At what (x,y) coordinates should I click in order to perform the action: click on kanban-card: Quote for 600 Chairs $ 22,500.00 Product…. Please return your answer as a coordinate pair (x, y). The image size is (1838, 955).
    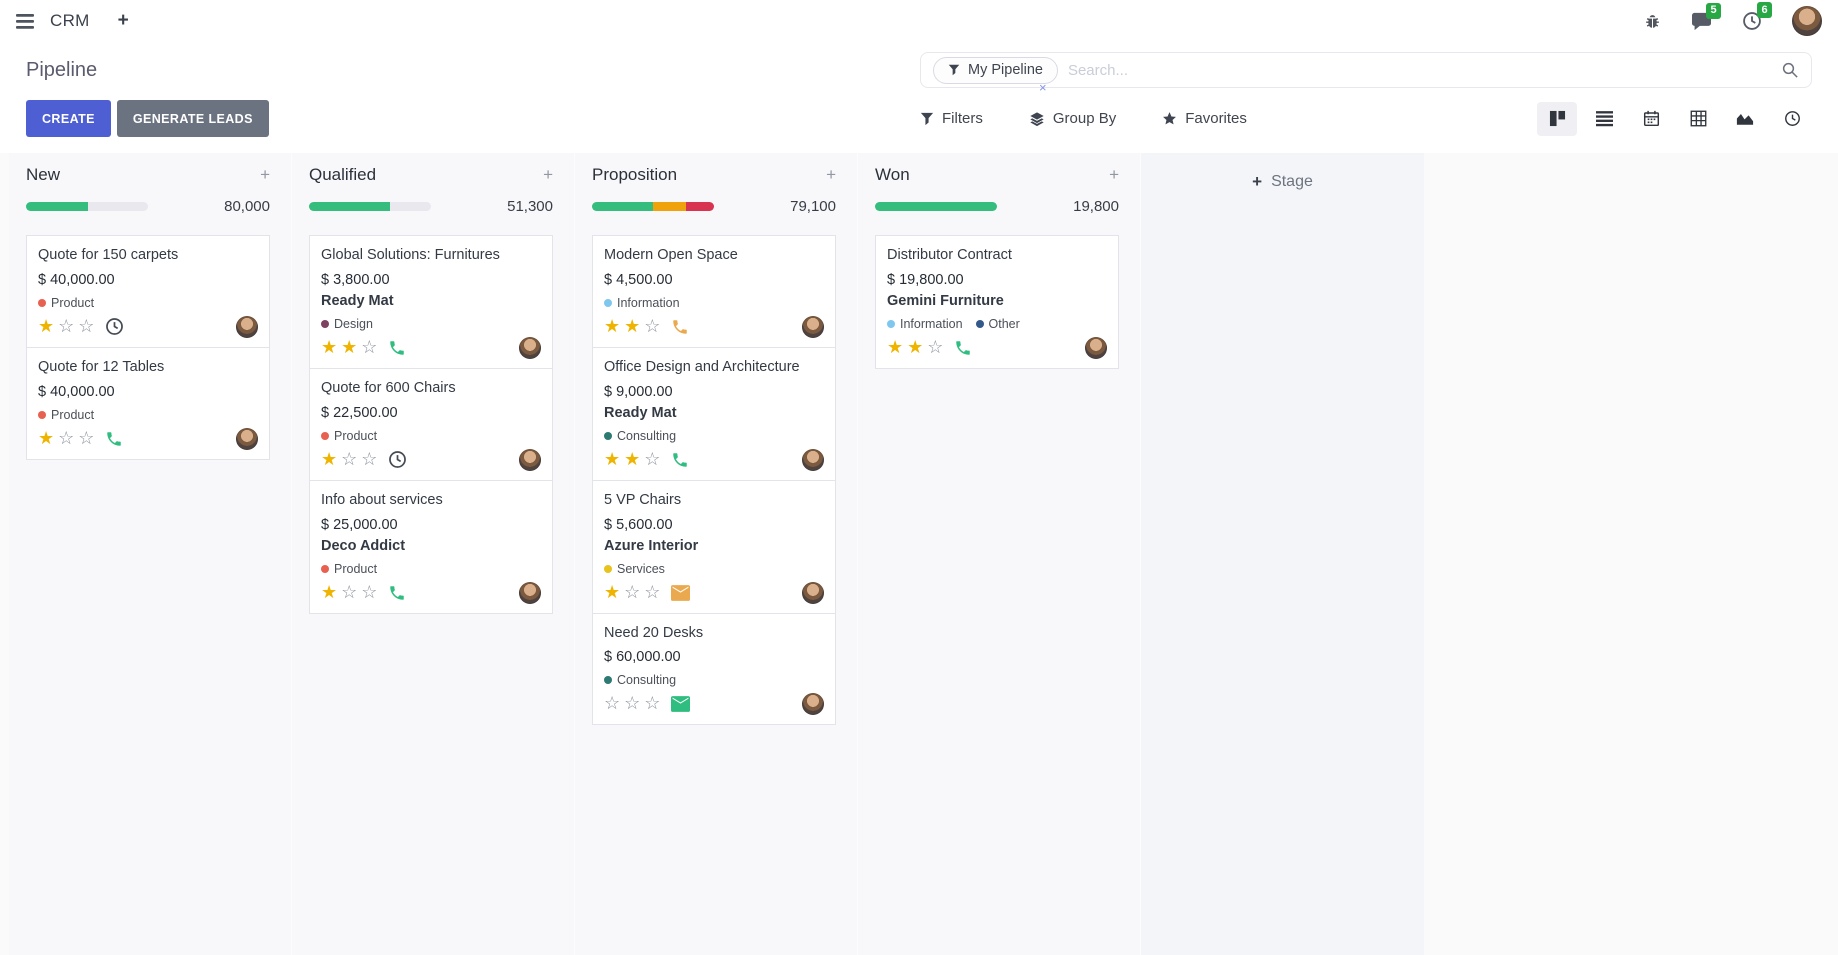
    Looking at the image, I should click on (431, 424).